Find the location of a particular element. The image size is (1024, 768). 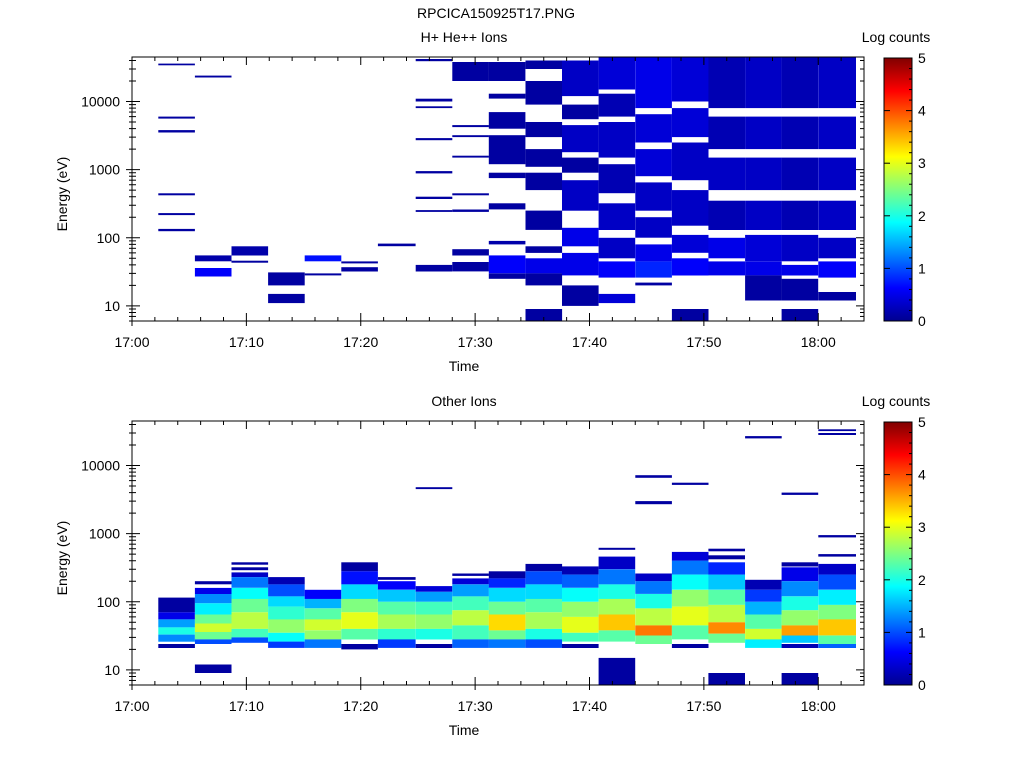

colorbar-tick-label: 4 is located at coordinates (922, 475).